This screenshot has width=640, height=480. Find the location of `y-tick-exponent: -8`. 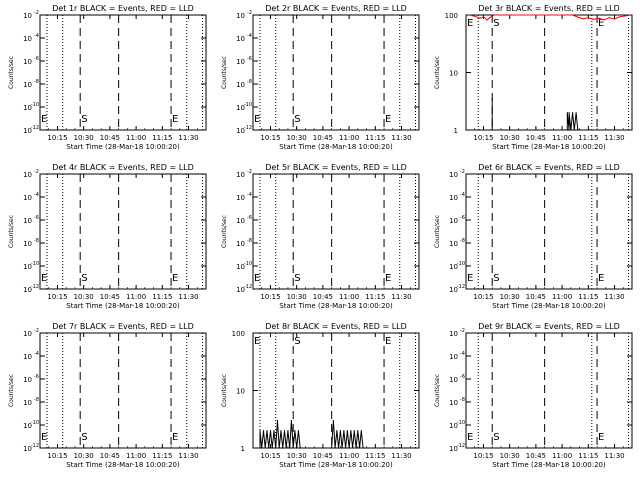

y-tick-exponent: -8 is located at coordinates (36, 241).